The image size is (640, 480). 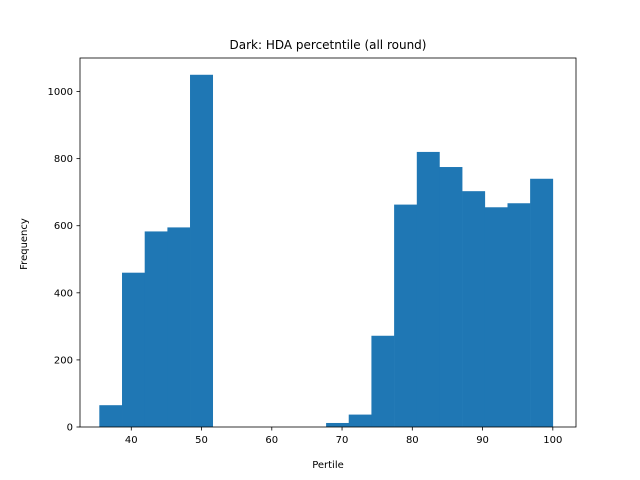 I want to click on y-tick-label-2: 400, so click(x=63, y=293).